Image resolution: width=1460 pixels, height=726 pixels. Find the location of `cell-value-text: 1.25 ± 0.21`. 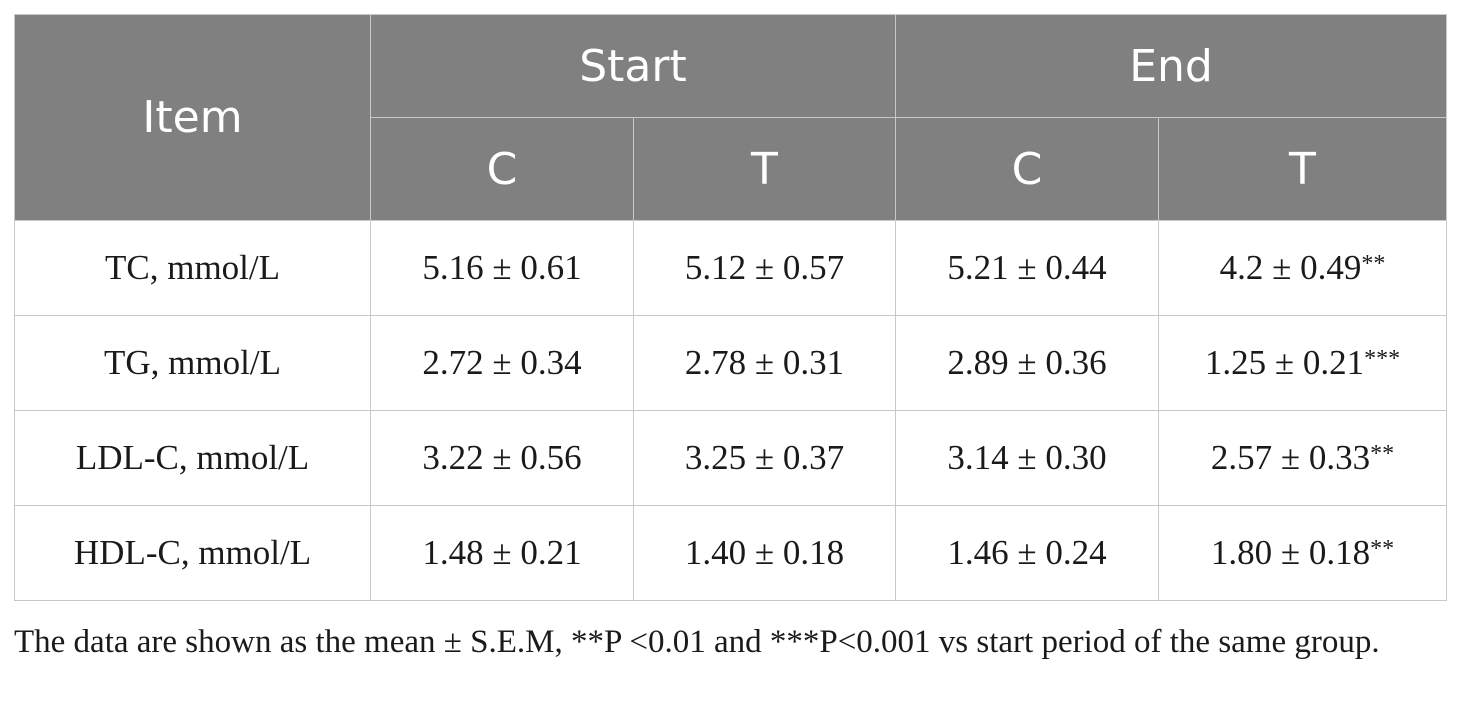

cell-value-text: 1.25 ± 0.21 is located at coordinates (1284, 362).